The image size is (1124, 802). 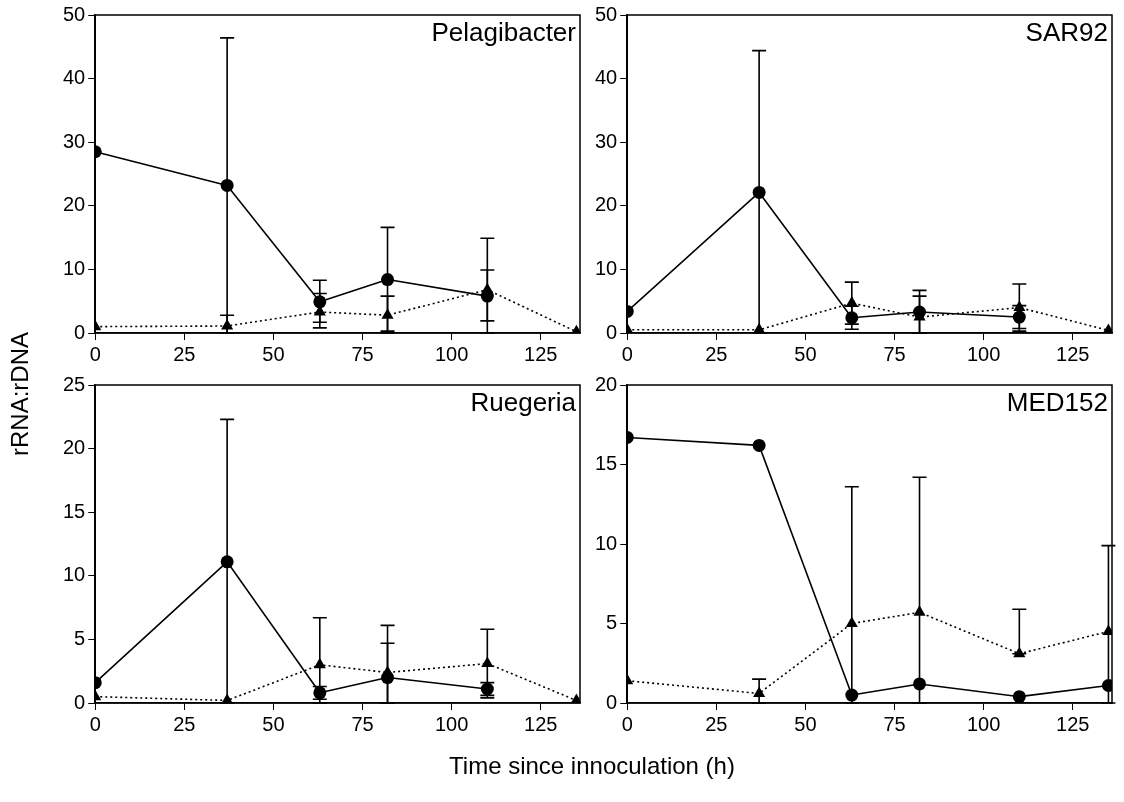 I want to click on x-axis-title: Time since innoculation (h), so click(x=592, y=766).